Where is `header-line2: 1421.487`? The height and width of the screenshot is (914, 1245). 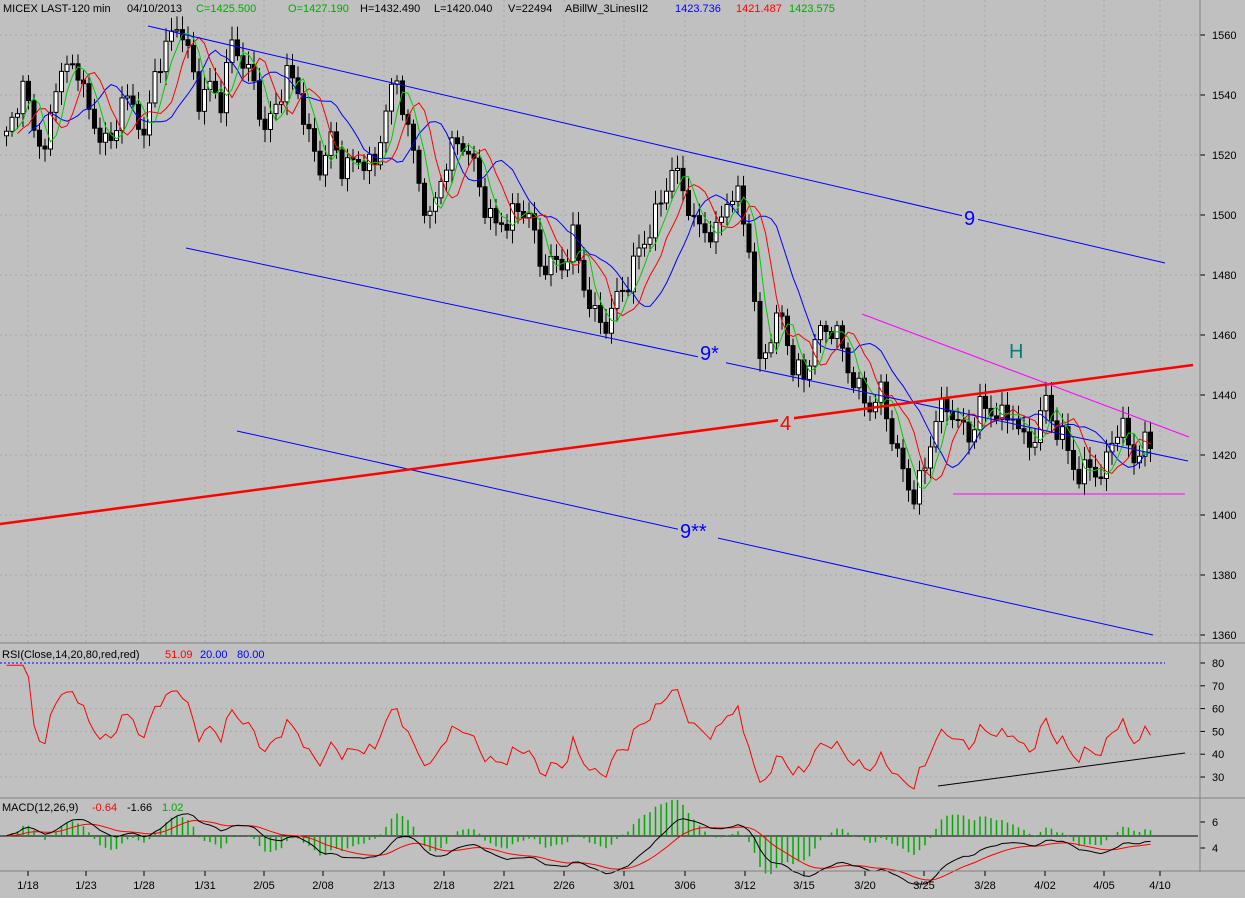 header-line2: 1421.487 is located at coordinates (759, 9).